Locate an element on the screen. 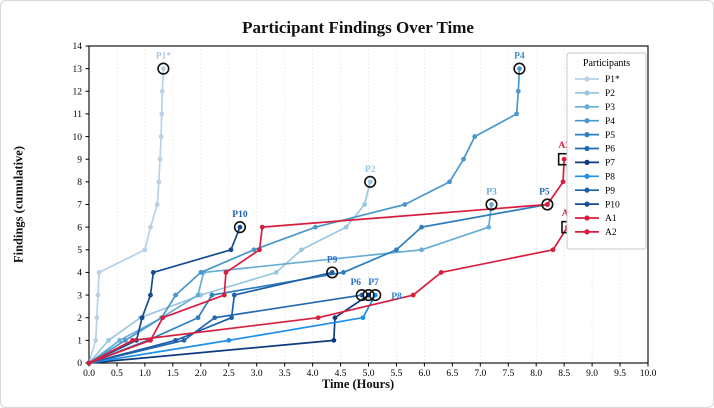 Image resolution: width=714 pixels, height=408 pixels. x-tick-label: 8.0 is located at coordinates (536, 374).